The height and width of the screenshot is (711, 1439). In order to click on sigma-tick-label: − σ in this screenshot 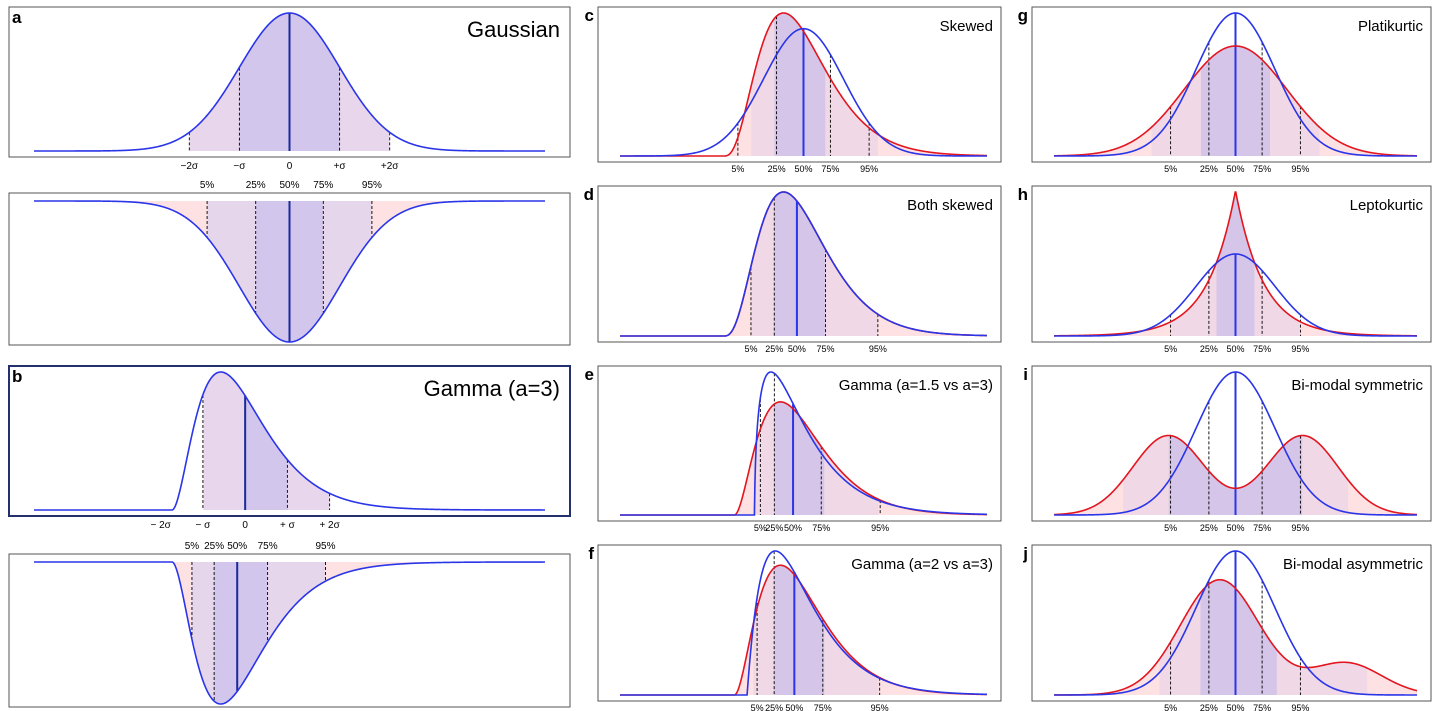, I will do `click(204, 525)`.